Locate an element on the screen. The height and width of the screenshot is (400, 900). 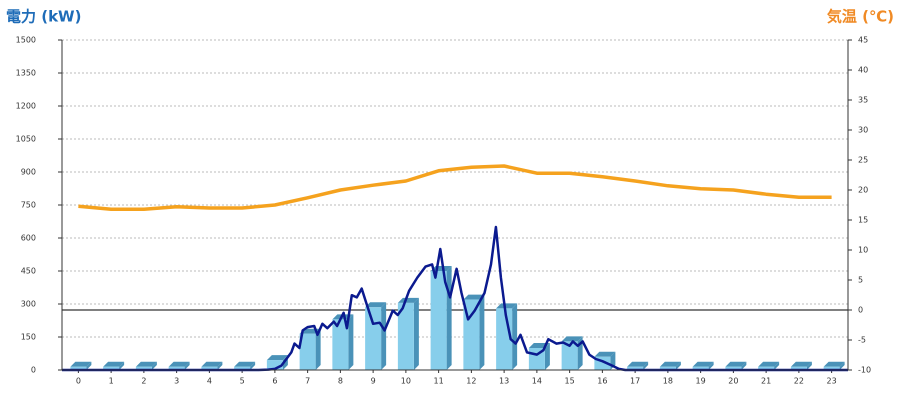
x-tick-label: 9 is located at coordinates (373, 381).